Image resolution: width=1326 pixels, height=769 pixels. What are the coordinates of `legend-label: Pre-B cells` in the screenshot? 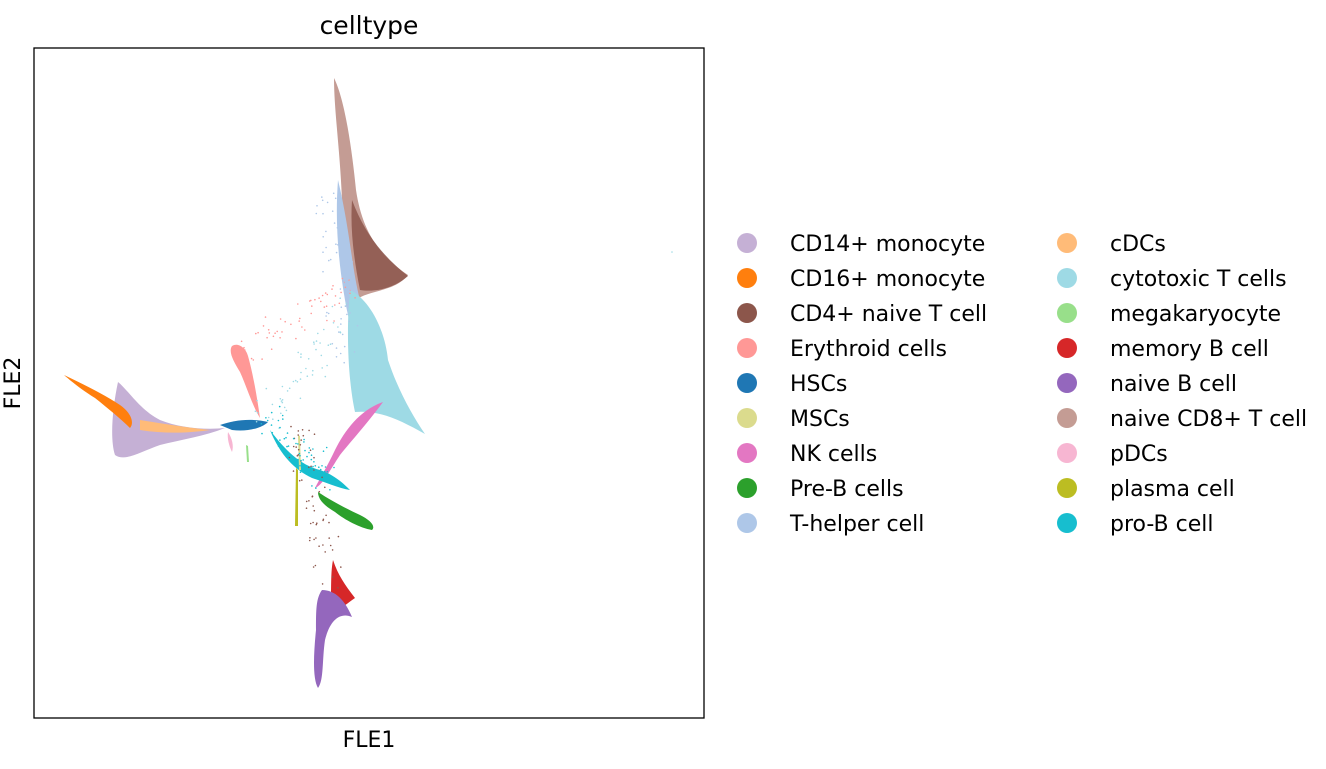 It's located at (847, 489).